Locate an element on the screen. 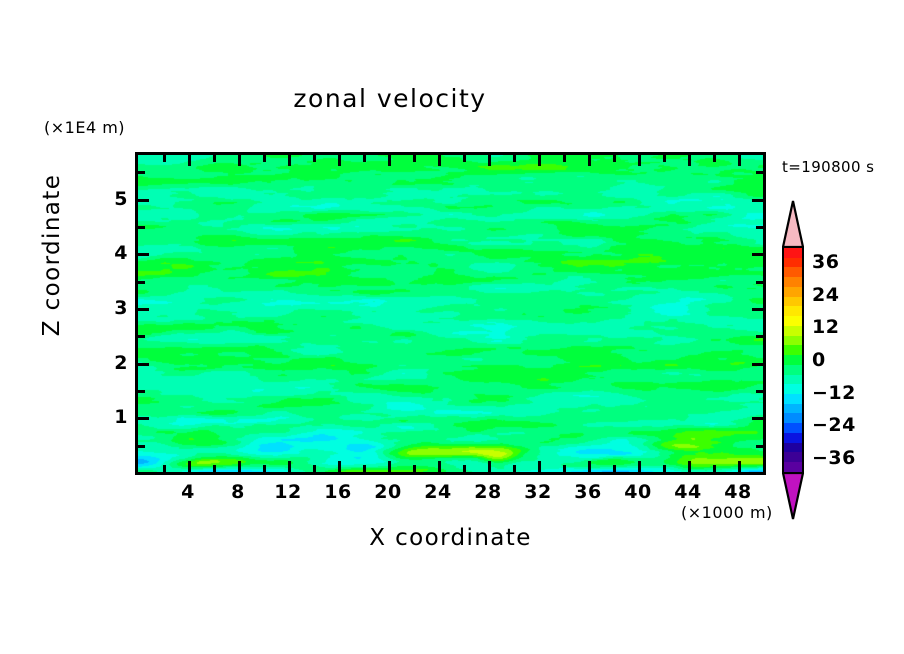 This screenshot has height=654, width=904. x-tick-label: 16 is located at coordinates (338, 492).